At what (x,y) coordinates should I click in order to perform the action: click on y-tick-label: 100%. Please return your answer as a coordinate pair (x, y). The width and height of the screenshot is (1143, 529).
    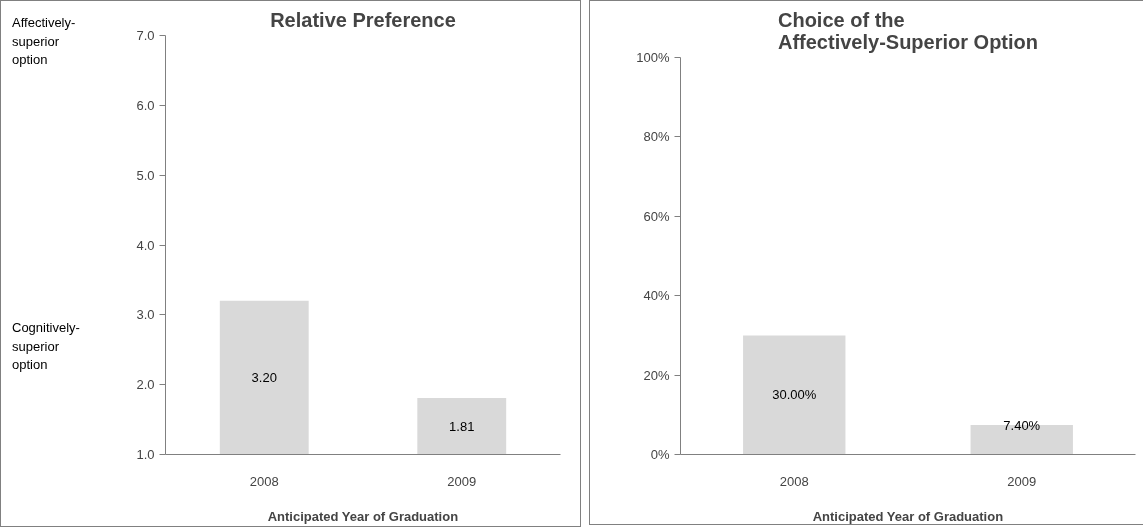
    Looking at the image, I should click on (653, 57).